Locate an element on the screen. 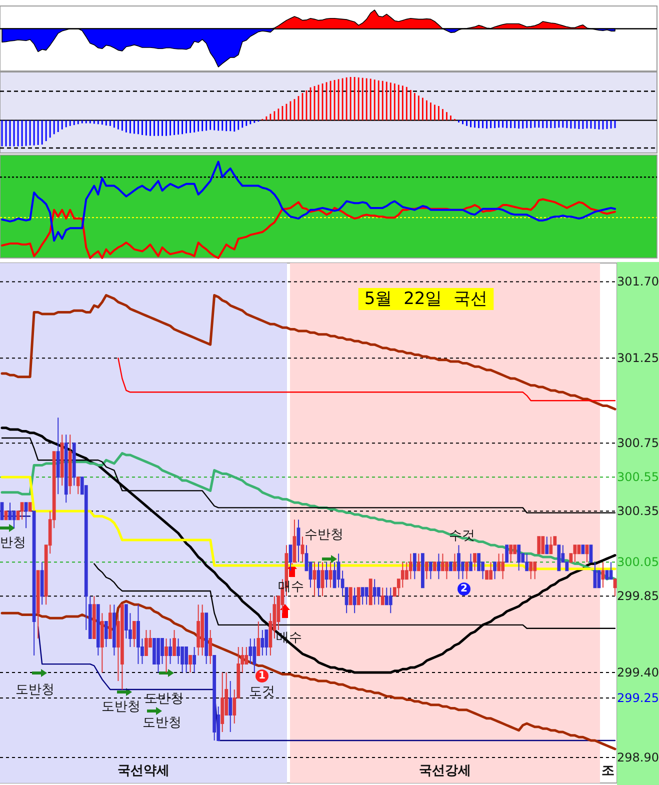 Image resolution: width=659 pixels, height=785 pixels. y-tick-label: 300.05 is located at coordinates (638, 562).